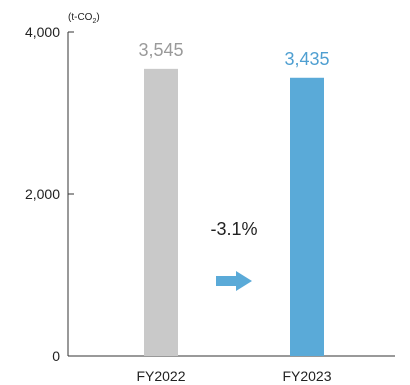  What do you see at coordinates (160, 50) in the screenshot?
I see `value-label: 3,545` at bounding box center [160, 50].